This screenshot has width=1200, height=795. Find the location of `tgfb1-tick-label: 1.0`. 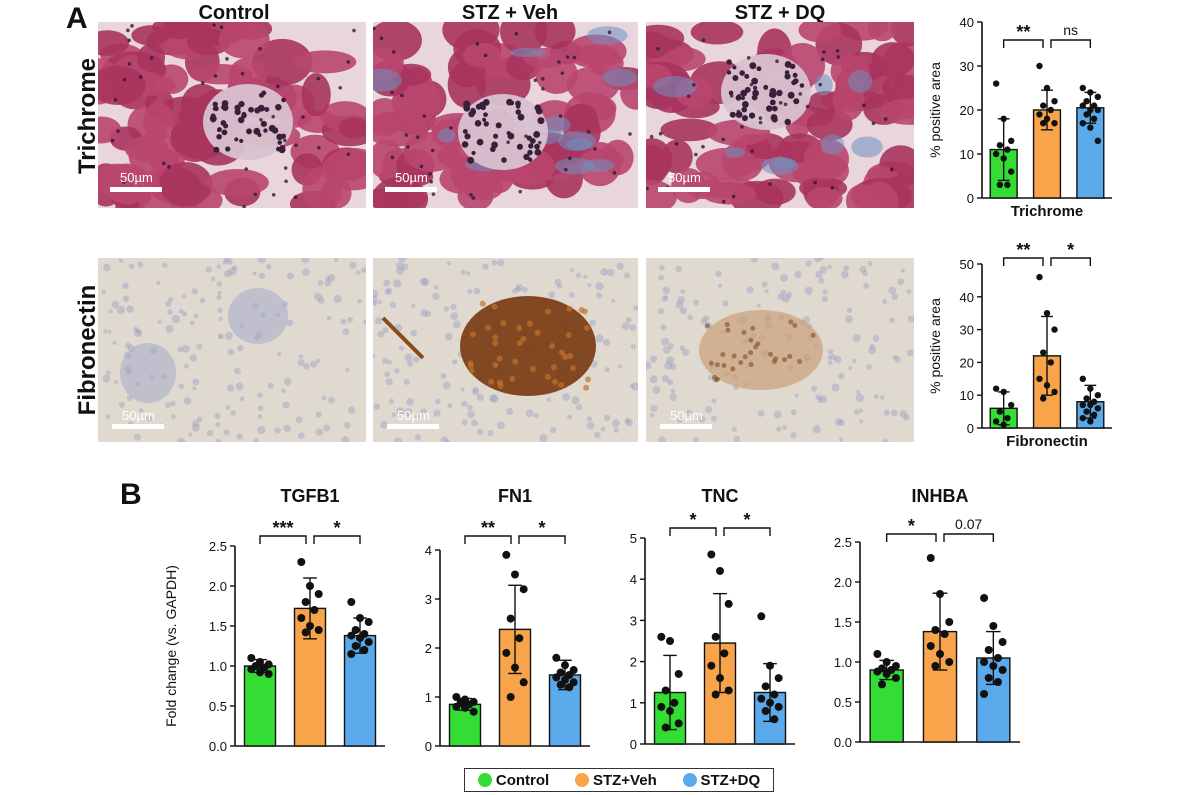

tgfb1-tick-label: 1.0 is located at coordinates (218, 666).